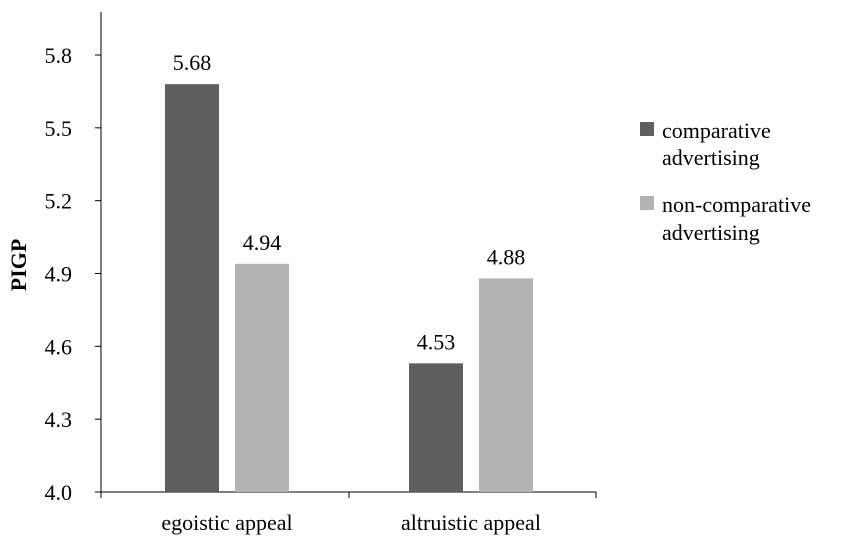 This screenshot has width=851, height=551. Describe the element at coordinates (471, 522) in the screenshot. I see `x-tick-label: altruistic appeal` at that location.